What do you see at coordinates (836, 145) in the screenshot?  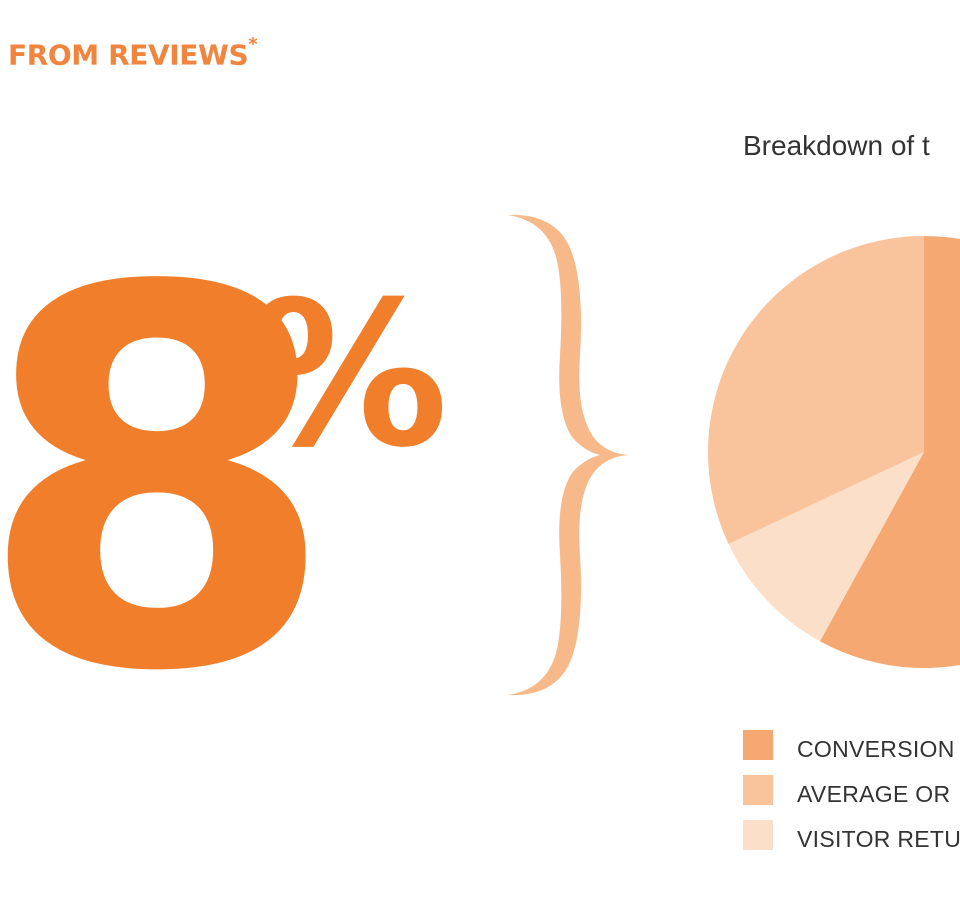 I see `chart-title: Breakdown of t` at bounding box center [836, 145].